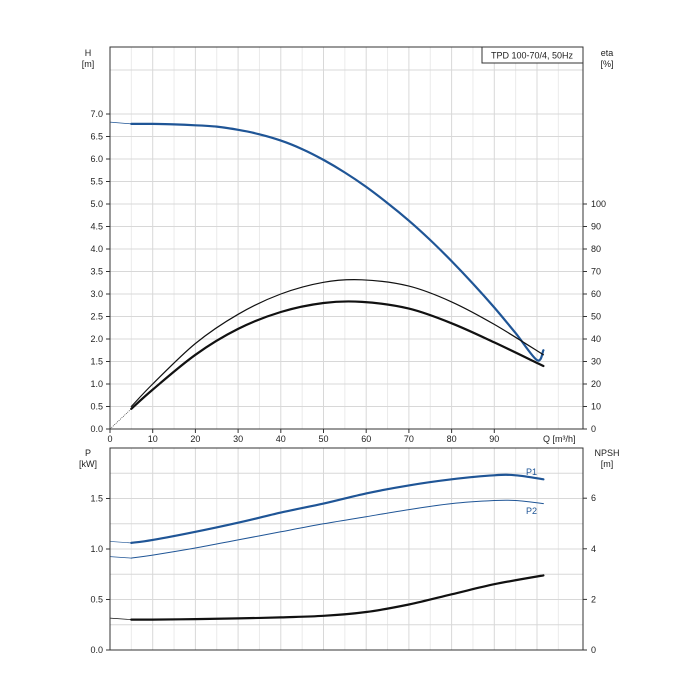 This screenshot has width=700, height=700. What do you see at coordinates (452, 439) in the screenshot?
I see `x-tick-label: 80` at bounding box center [452, 439].